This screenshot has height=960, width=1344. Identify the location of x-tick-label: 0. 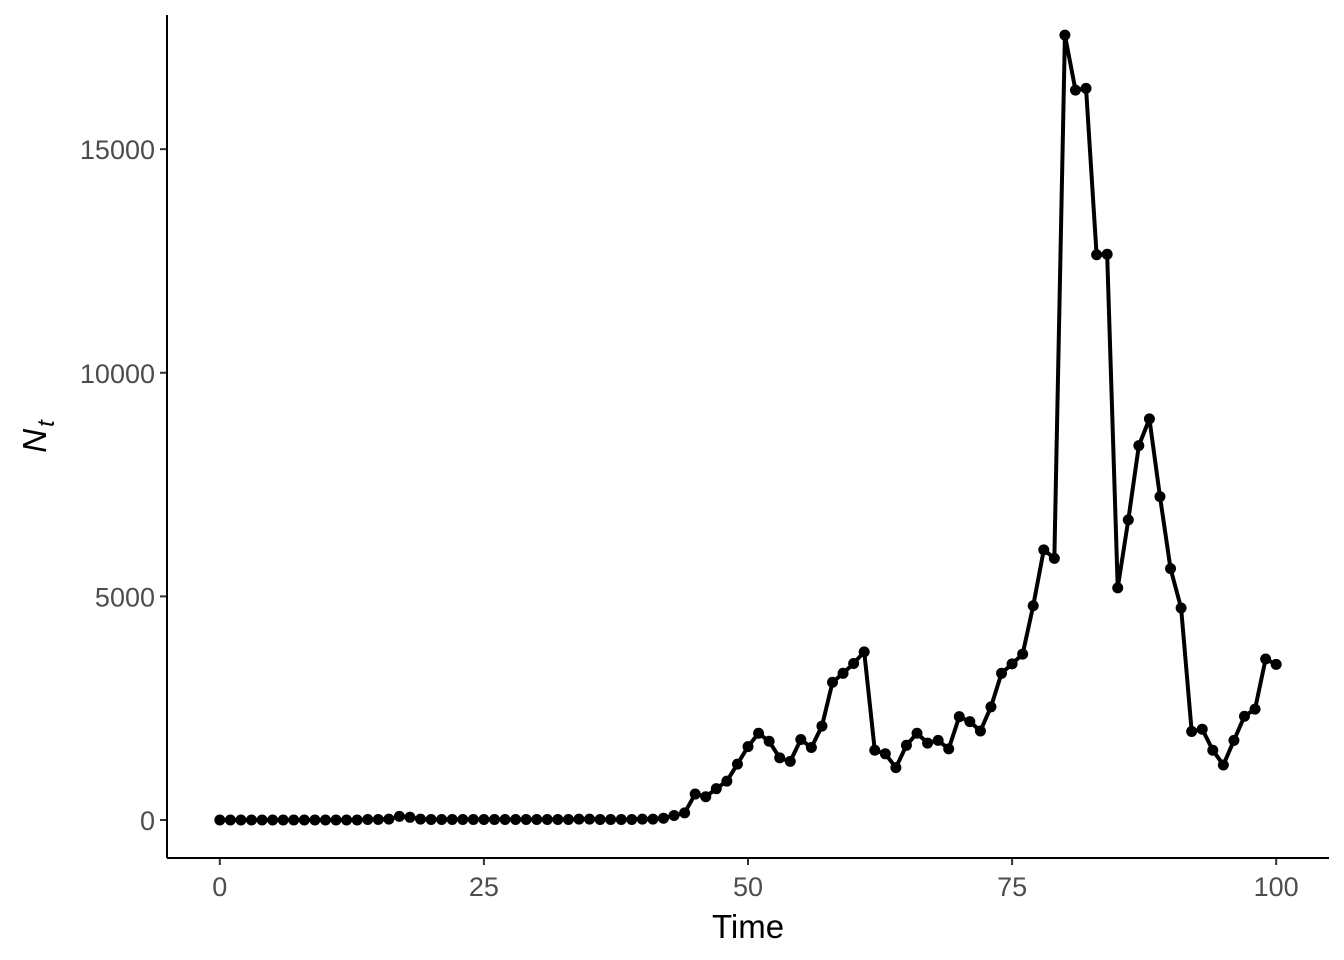
(219, 887).